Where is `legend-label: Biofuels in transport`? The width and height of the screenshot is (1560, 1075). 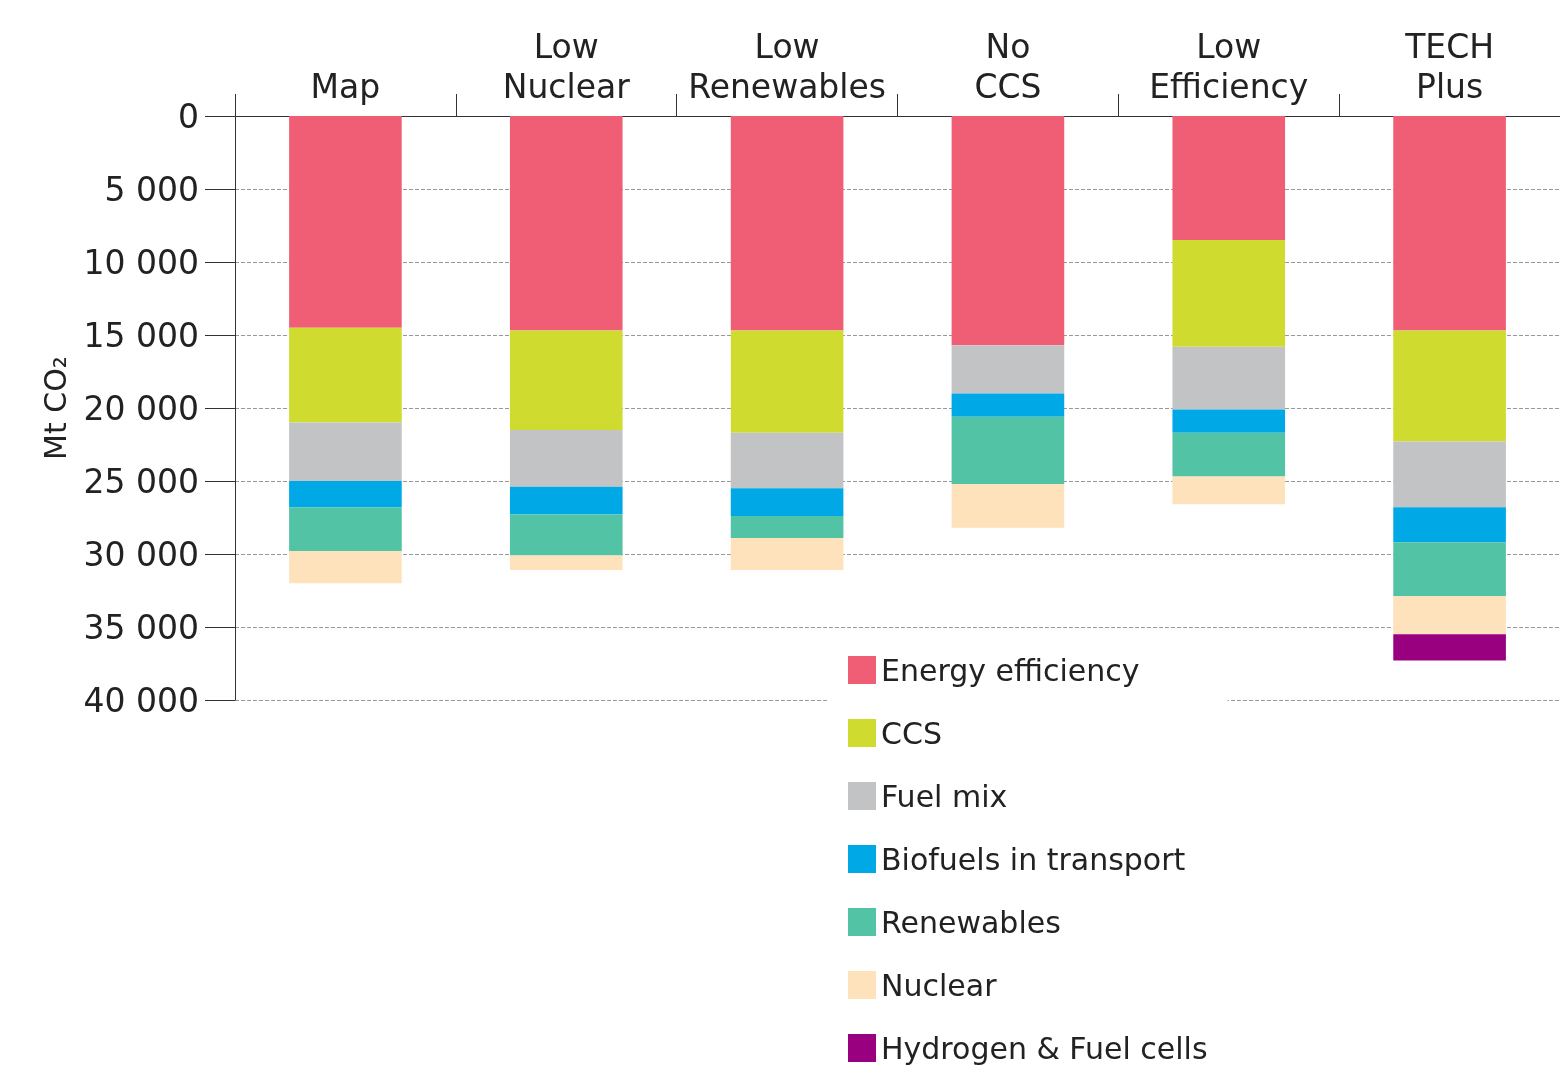 legend-label: Biofuels in transport is located at coordinates (1033, 859).